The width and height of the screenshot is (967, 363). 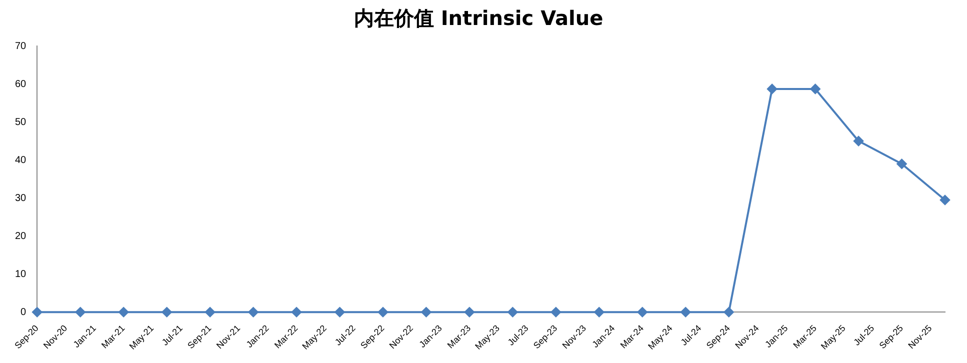 What do you see at coordinates (23, 312) in the screenshot?
I see `y-tick-label: 0` at bounding box center [23, 312].